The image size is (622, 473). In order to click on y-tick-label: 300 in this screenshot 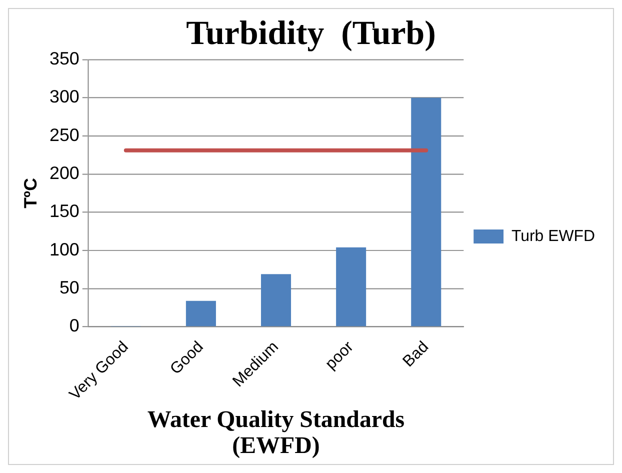, I will do `click(64, 96)`.